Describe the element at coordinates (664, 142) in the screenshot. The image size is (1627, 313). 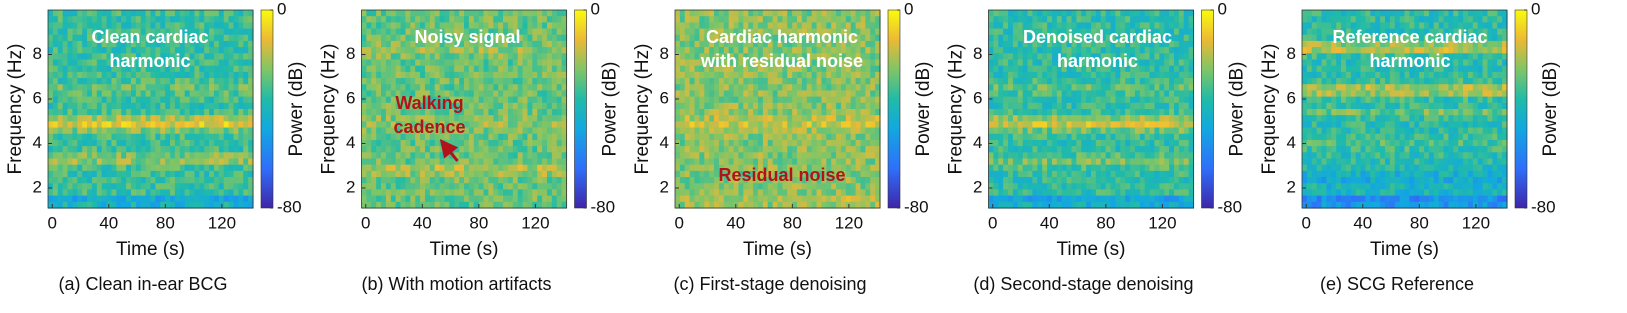
I see `y-tick-label: 4` at that location.